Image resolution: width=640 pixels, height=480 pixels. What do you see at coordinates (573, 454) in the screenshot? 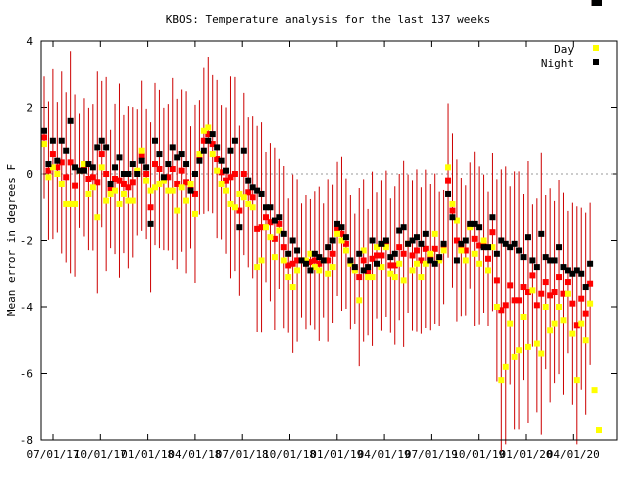
I see `x-tick-label: 04/01/20` at bounding box center [573, 454].